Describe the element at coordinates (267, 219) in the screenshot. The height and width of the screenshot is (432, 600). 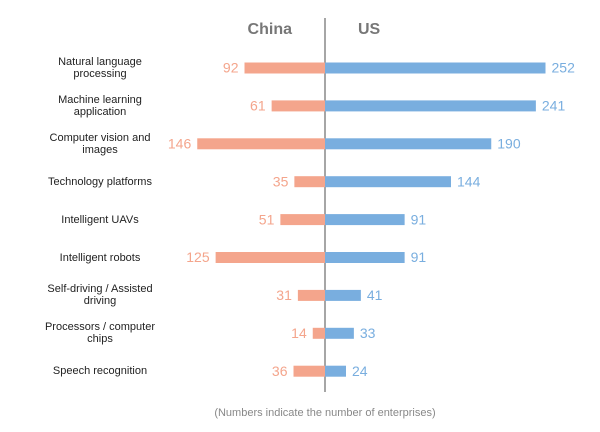
I see `value-label: 51` at that location.